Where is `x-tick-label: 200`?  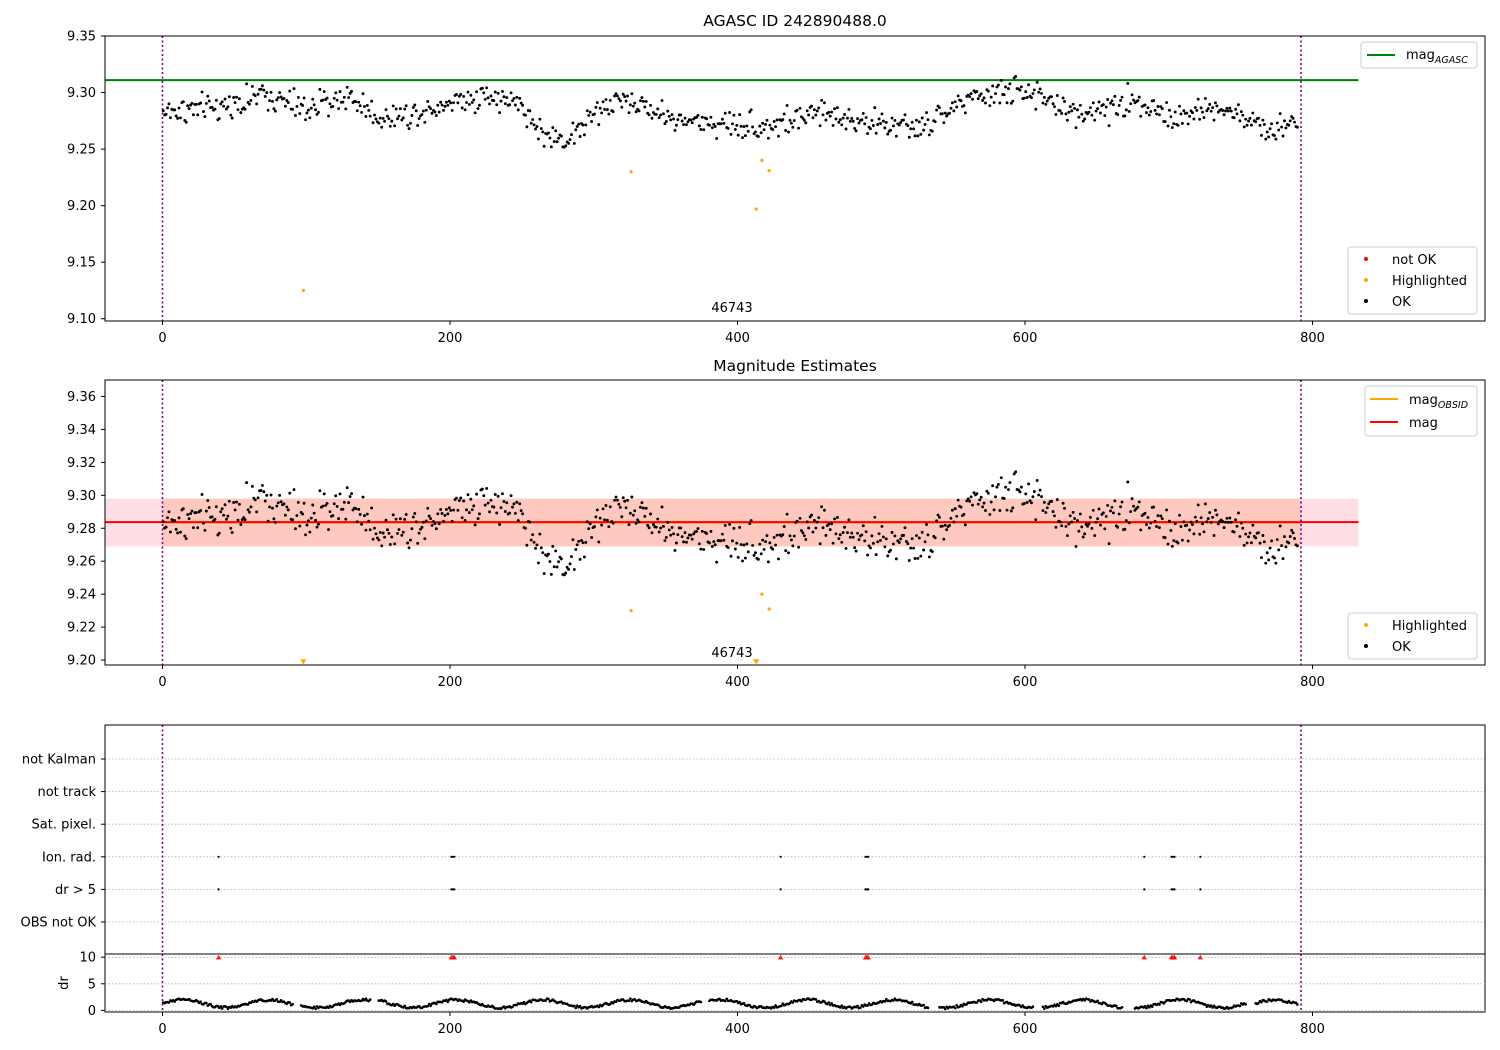
x-tick-label: 200 is located at coordinates (450, 338).